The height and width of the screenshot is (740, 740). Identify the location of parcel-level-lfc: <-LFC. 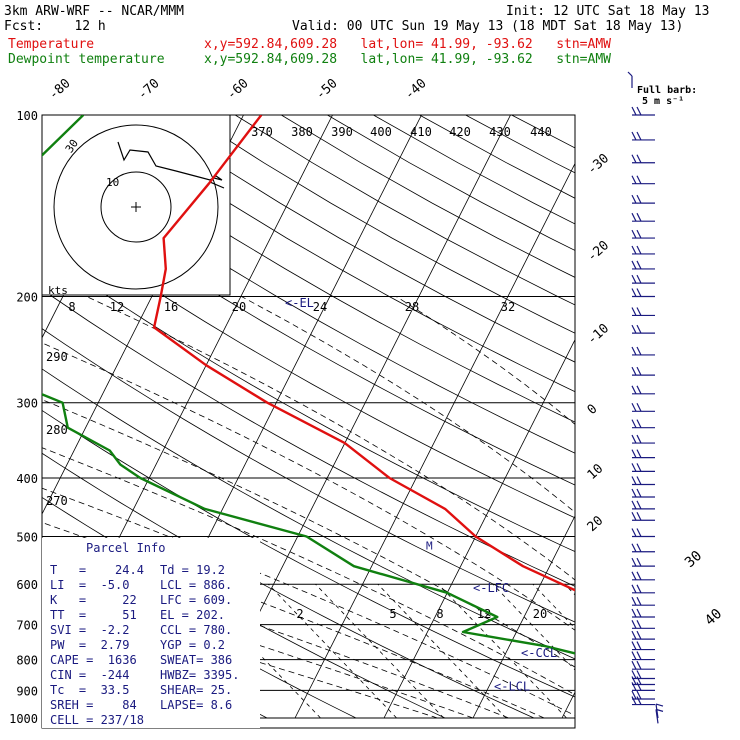
(491, 588).